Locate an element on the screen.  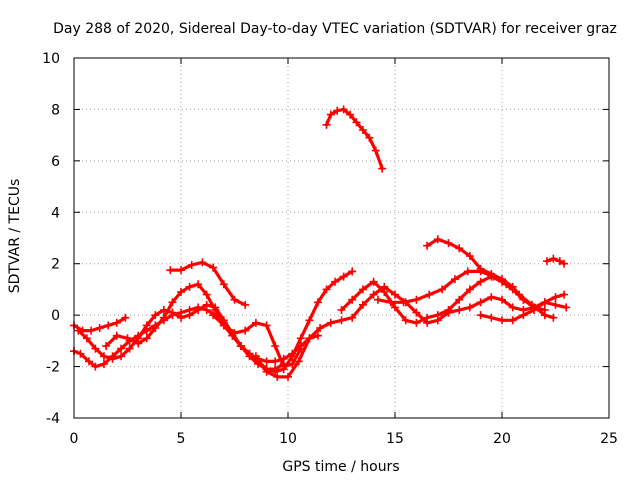
y-tick-label: 0 is located at coordinates (55, 316).